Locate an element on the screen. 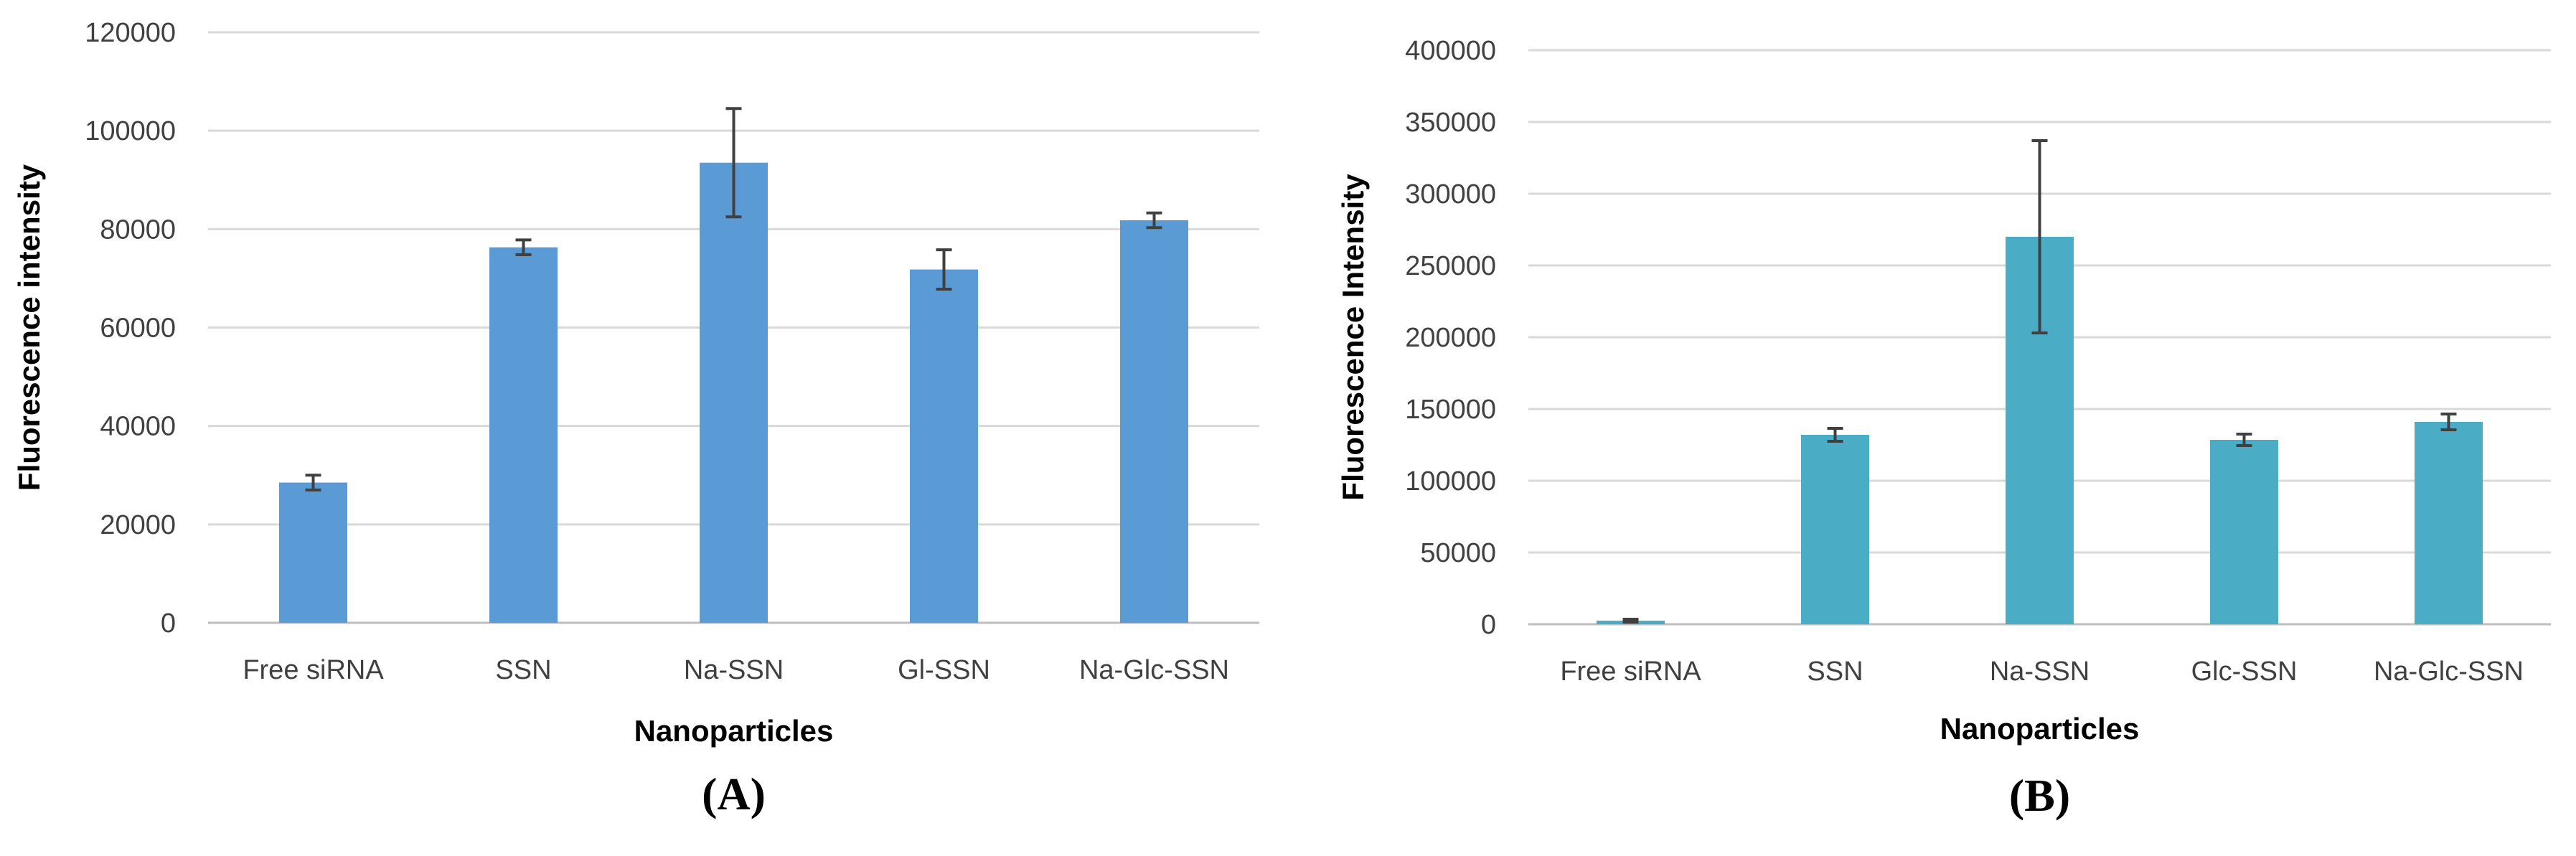 This screenshot has width=2576, height=856. chart-a-x-tick-label: Free siRNA is located at coordinates (313, 670).